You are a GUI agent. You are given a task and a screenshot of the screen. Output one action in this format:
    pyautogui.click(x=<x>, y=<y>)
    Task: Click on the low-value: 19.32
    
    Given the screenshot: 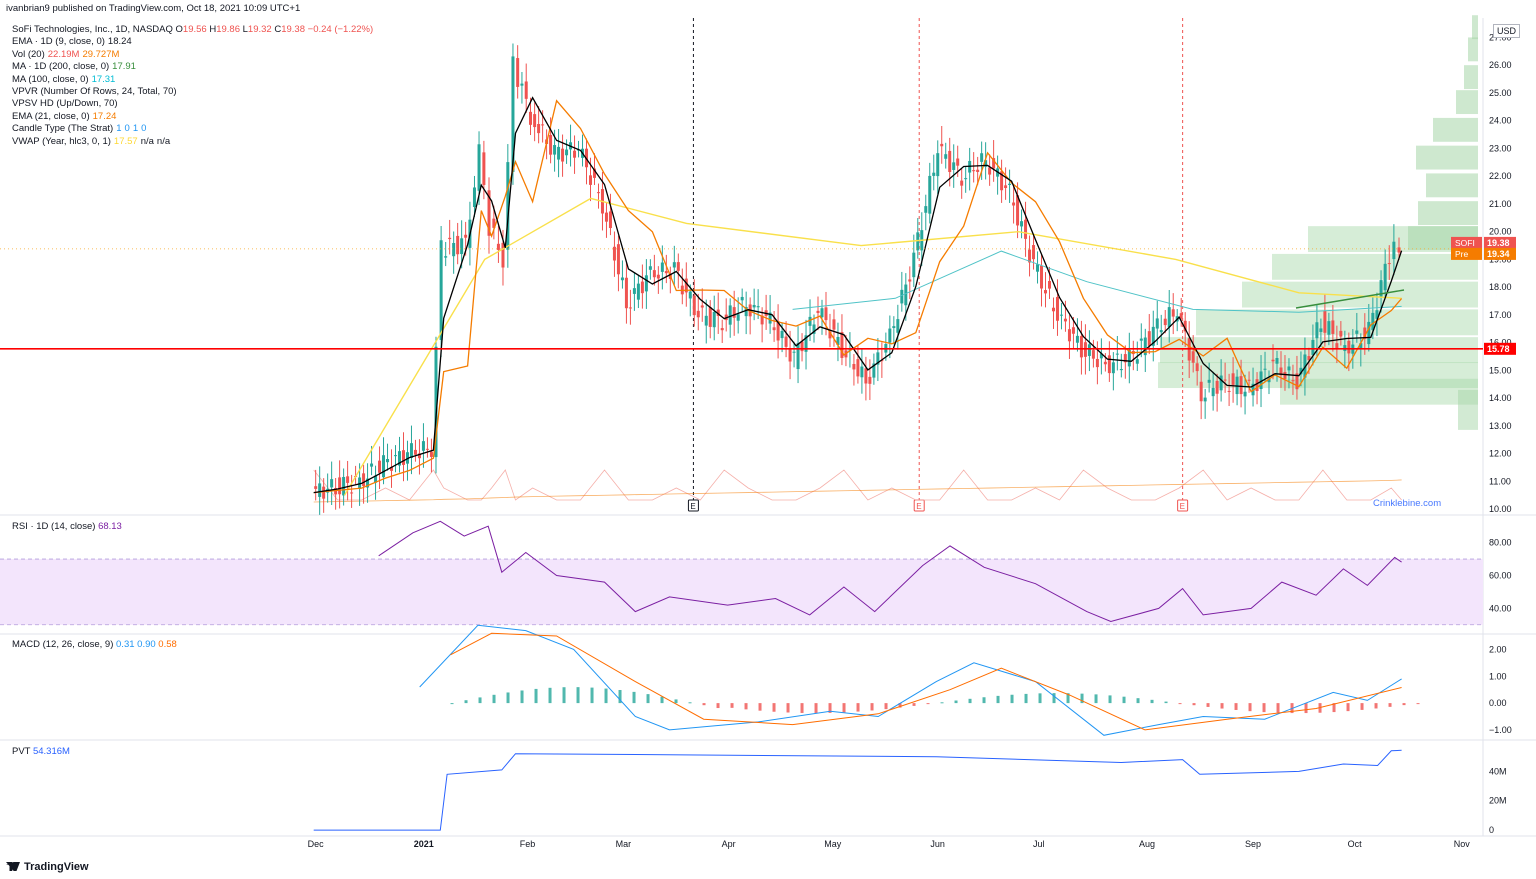 What is the action you would take?
    pyautogui.click(x=259, y=29)
    